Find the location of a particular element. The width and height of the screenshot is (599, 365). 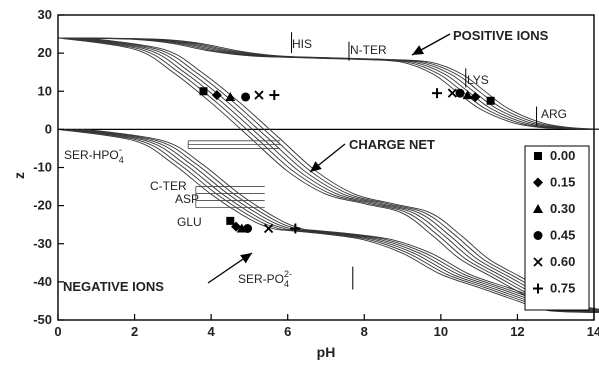

legend-label: 0.00 is located at coordinates (562, 155).